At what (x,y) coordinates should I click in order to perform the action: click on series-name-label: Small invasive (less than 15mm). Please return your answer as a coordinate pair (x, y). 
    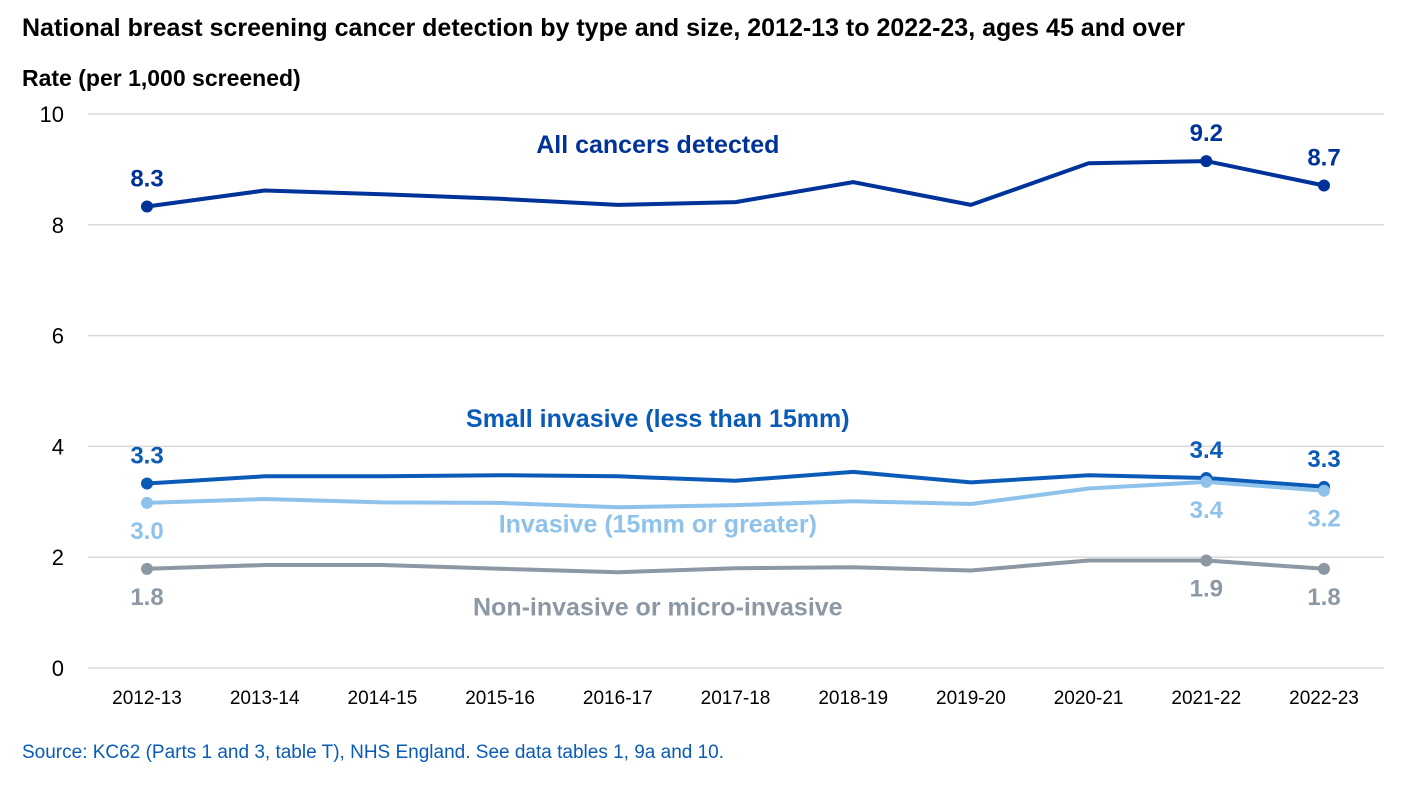
    Looking at the image, I should click on (658, 419).